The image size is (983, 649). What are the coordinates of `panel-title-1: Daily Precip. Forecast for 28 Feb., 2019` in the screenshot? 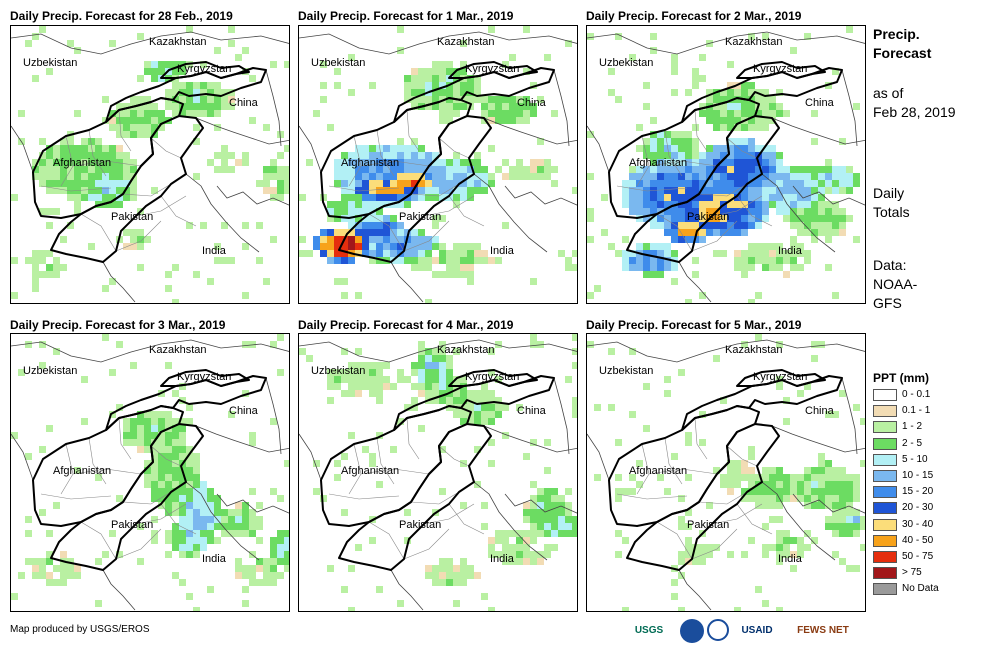 It's located at (121, 16).